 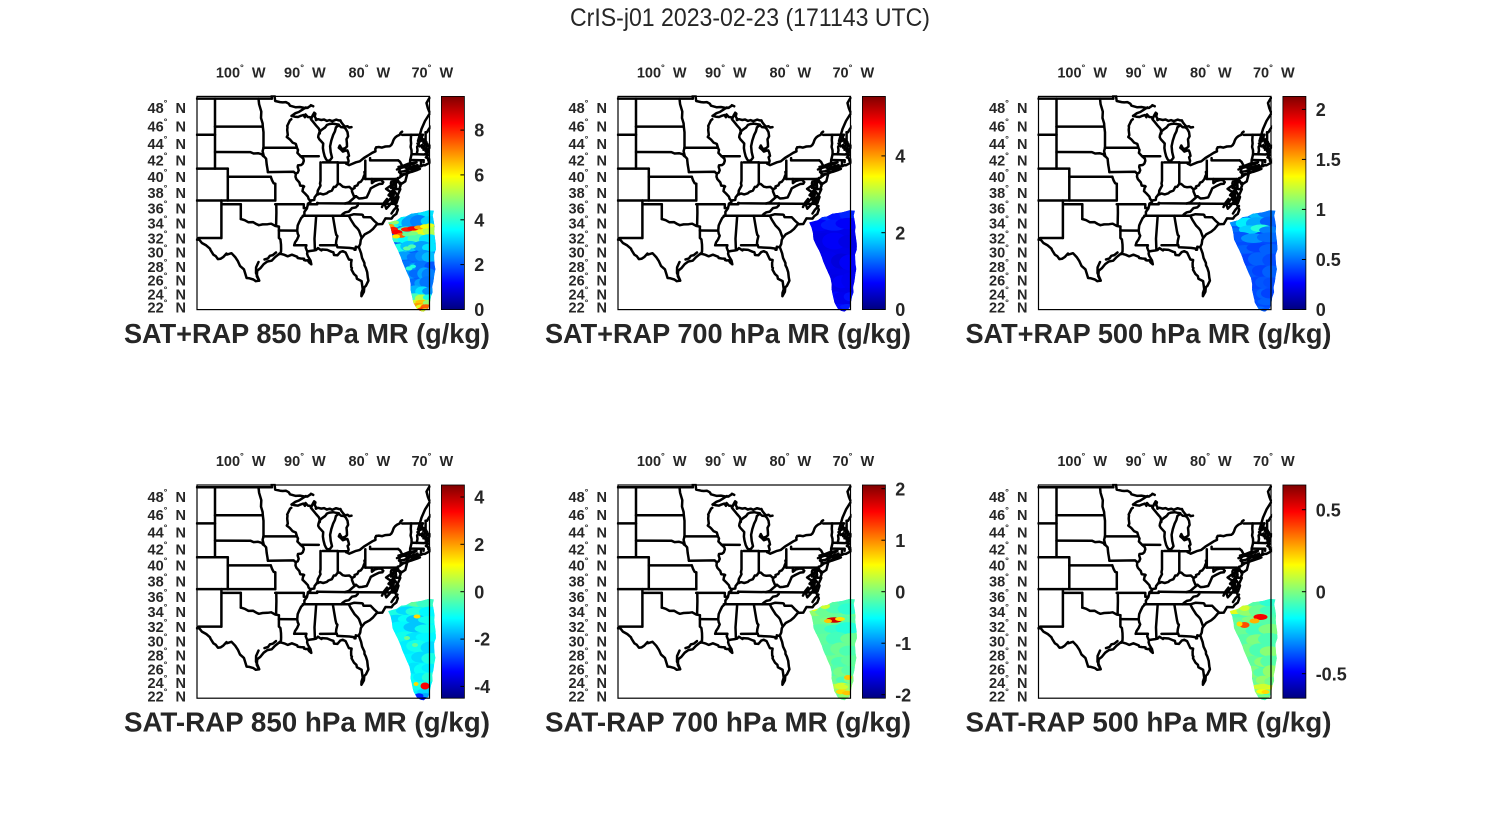 I want to click on svg-text: SAT-RAP 700 hPa MR (g/kg), so click(x=728, y=722).